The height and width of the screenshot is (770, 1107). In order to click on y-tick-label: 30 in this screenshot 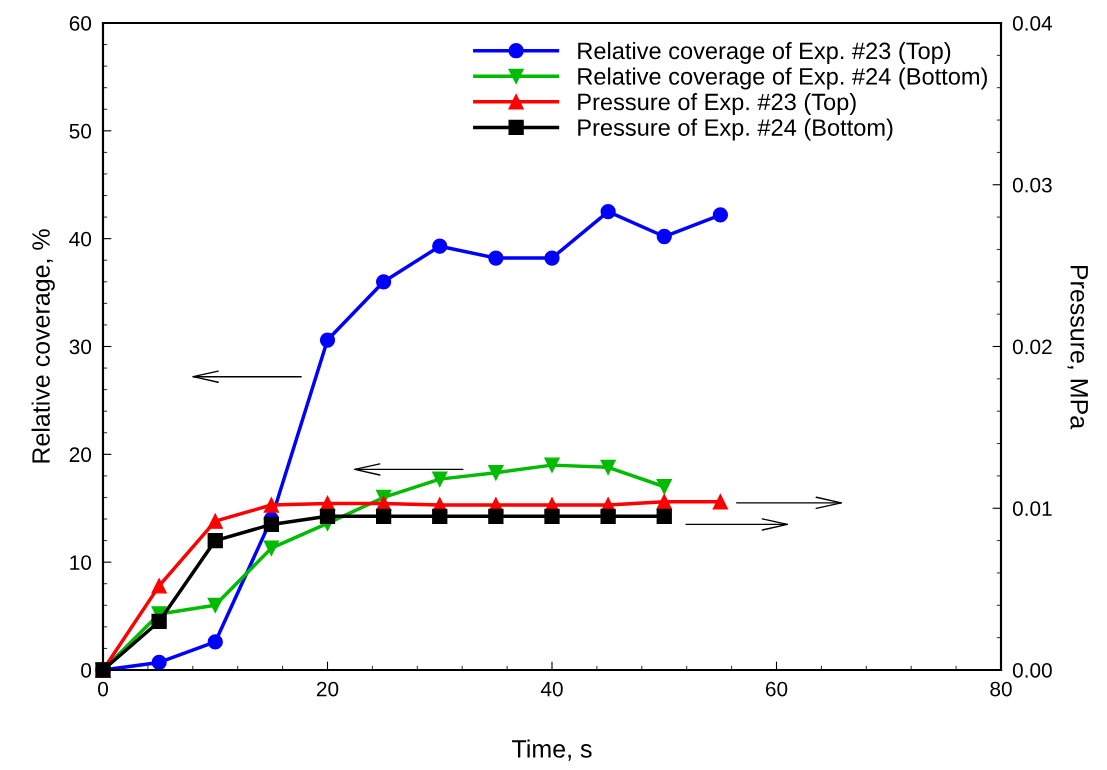, I will do `click(80, 347)`.